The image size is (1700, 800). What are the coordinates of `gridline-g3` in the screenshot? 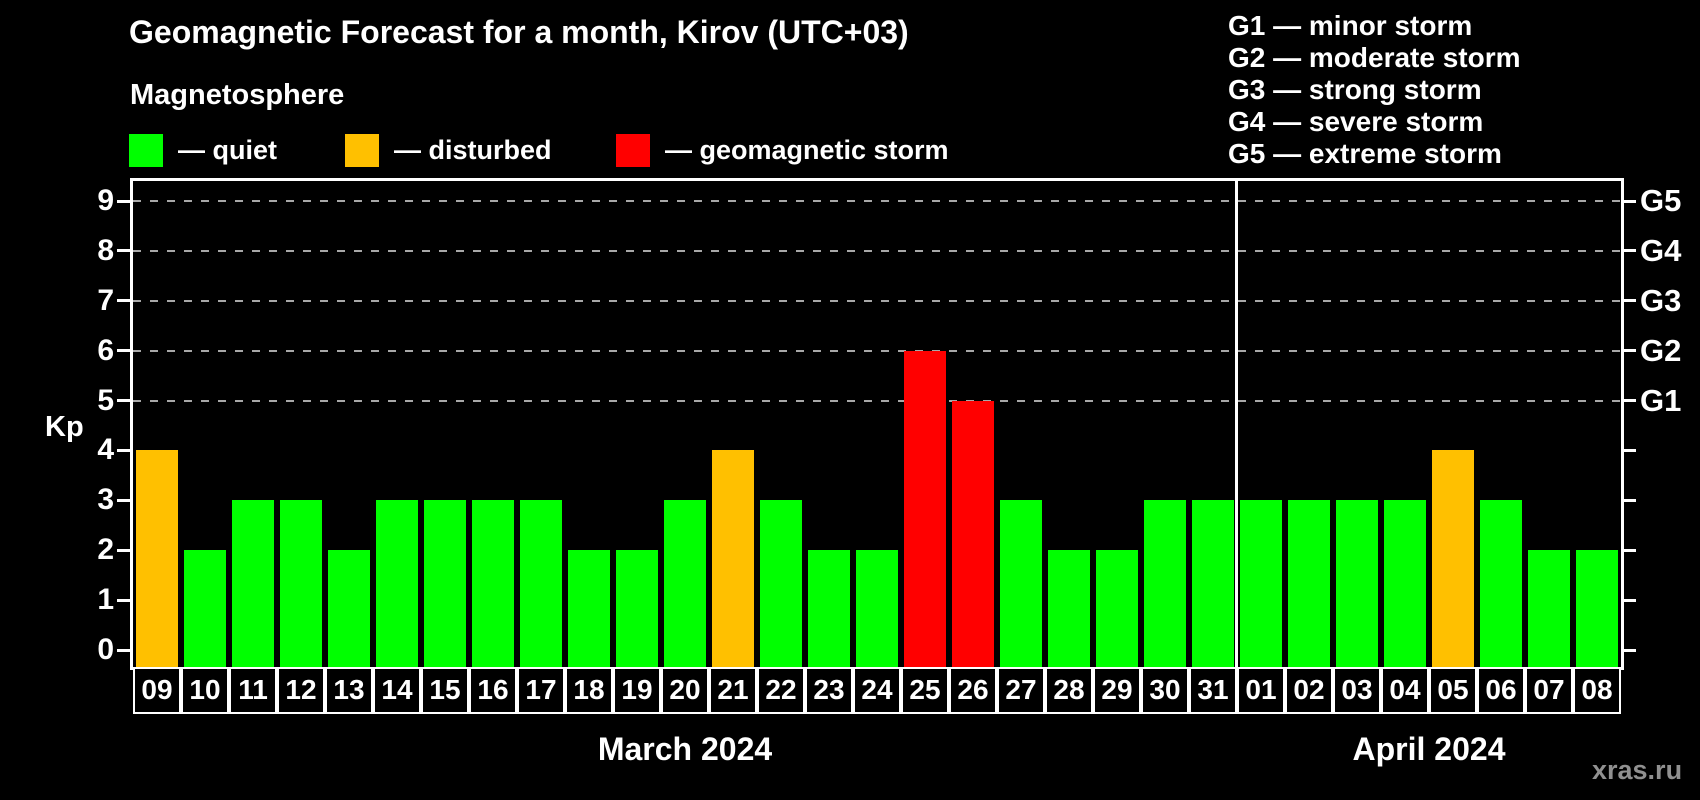 It's located at (877, 300).